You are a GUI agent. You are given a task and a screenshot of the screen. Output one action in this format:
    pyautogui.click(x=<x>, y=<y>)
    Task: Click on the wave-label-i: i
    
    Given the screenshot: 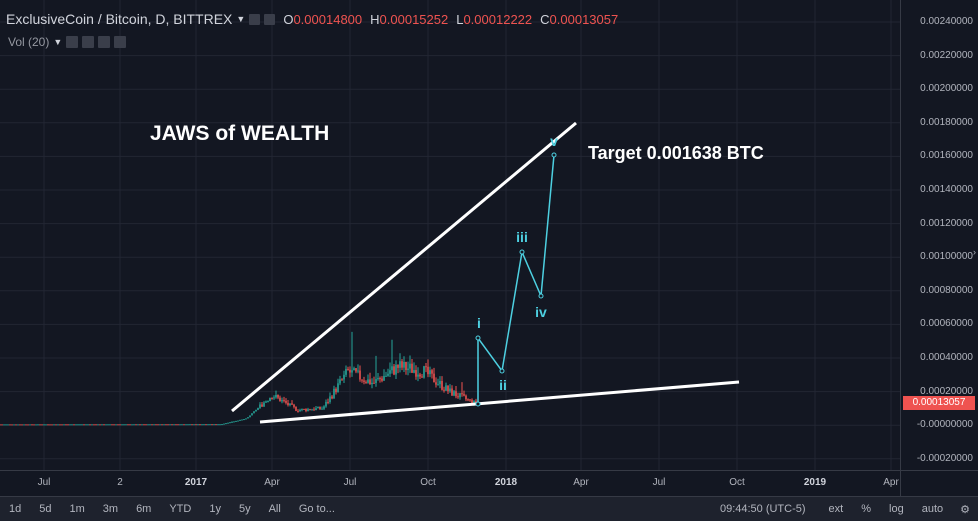 What is the action you would take?
    pyautogui.click(x=479, y=323)
    